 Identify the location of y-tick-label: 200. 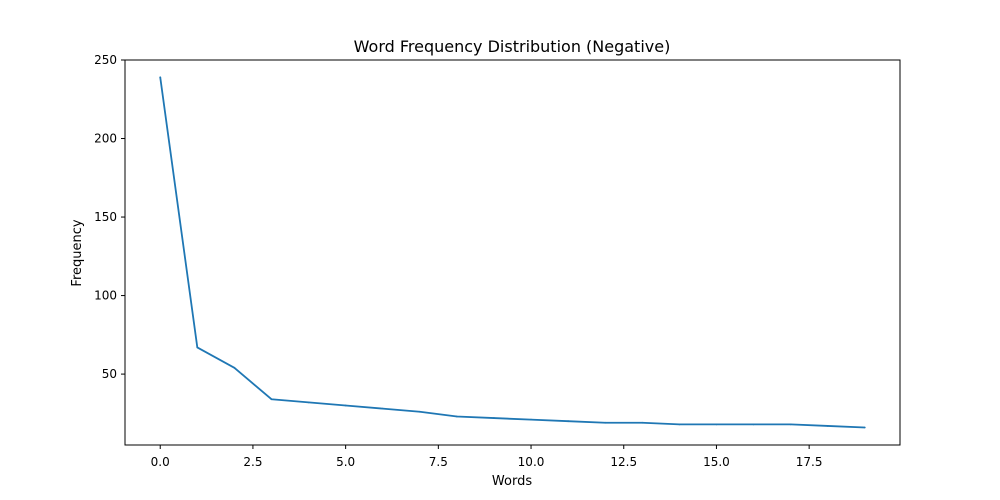
(105, 139).